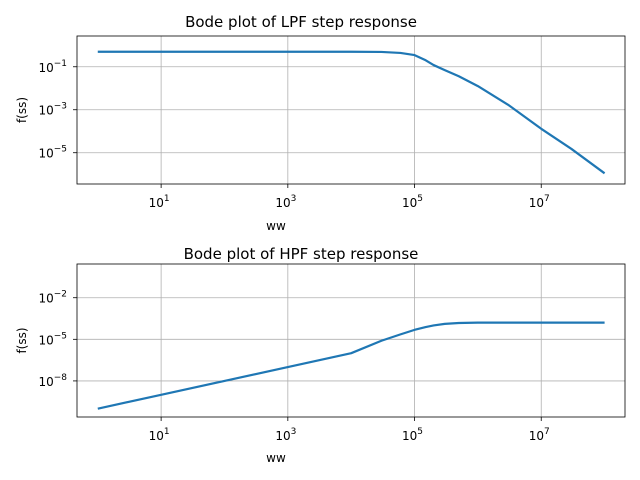  I want to click on tick-exponent: −2, so click(60, 295).